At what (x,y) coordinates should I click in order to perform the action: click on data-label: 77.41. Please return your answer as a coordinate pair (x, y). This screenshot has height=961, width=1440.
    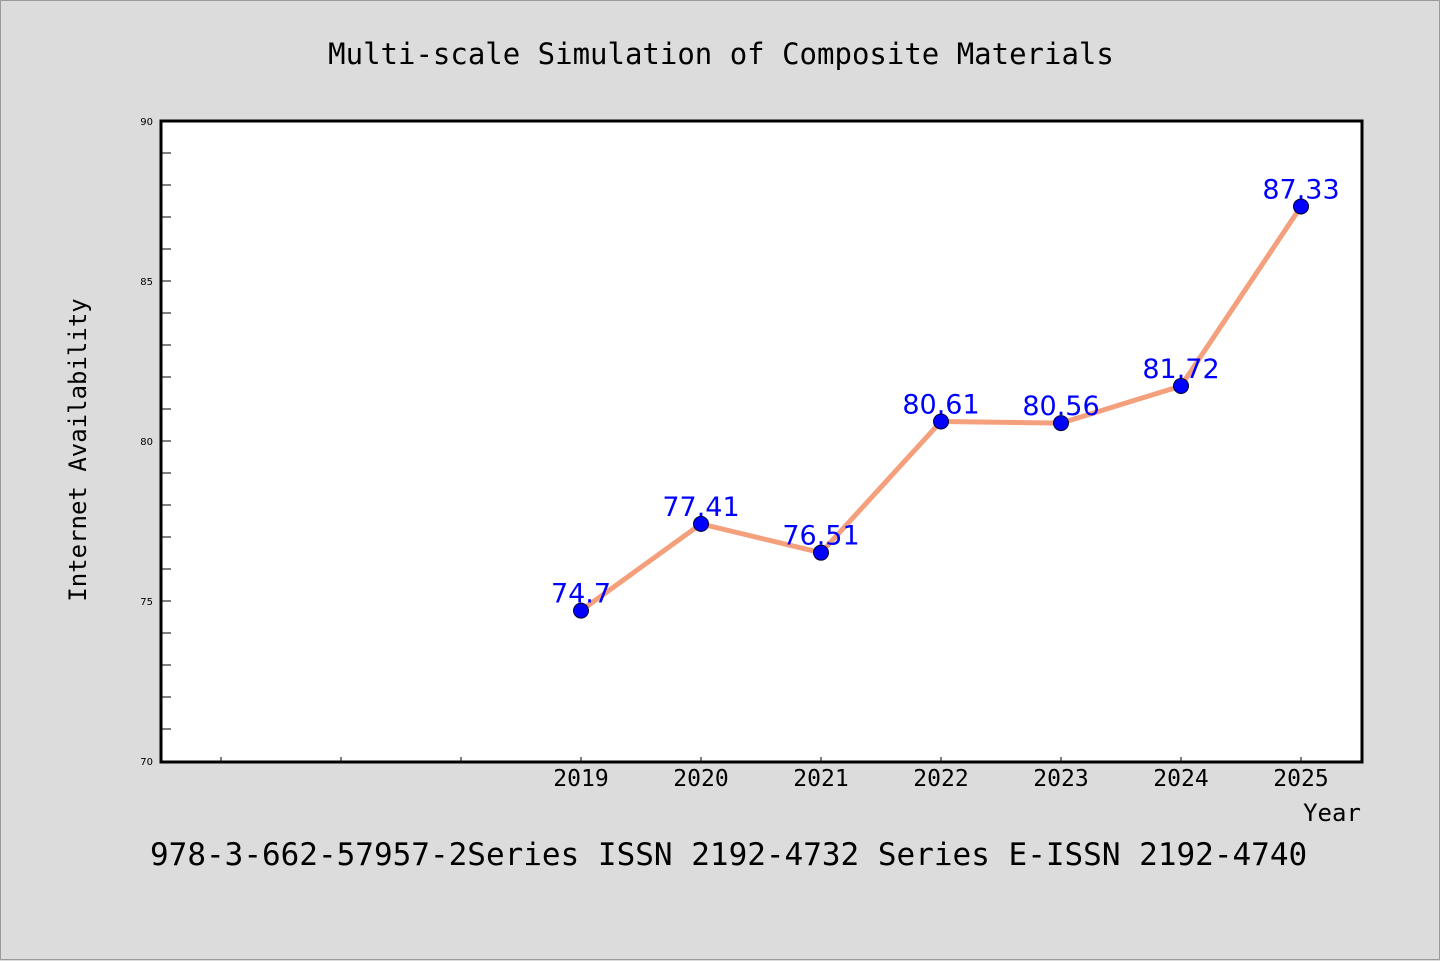
    Looking at the image, I should click on (700, 507).